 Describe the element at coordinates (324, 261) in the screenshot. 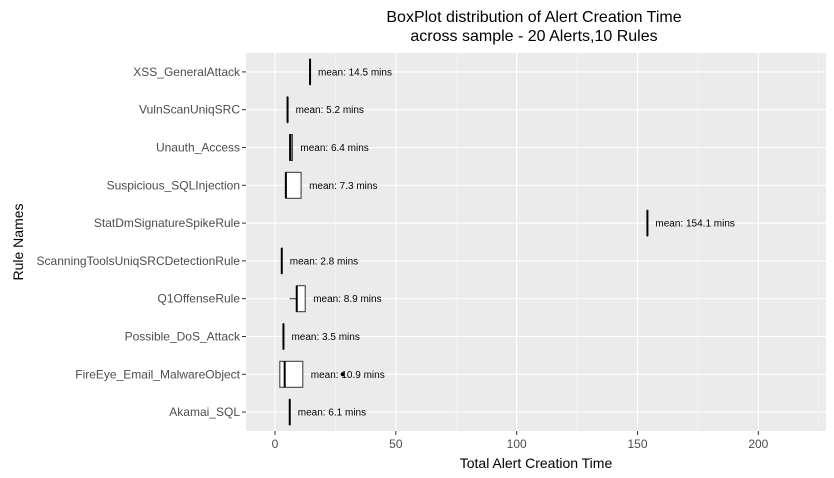

I see `mean-label: mean: 2.8 mins` at that location.